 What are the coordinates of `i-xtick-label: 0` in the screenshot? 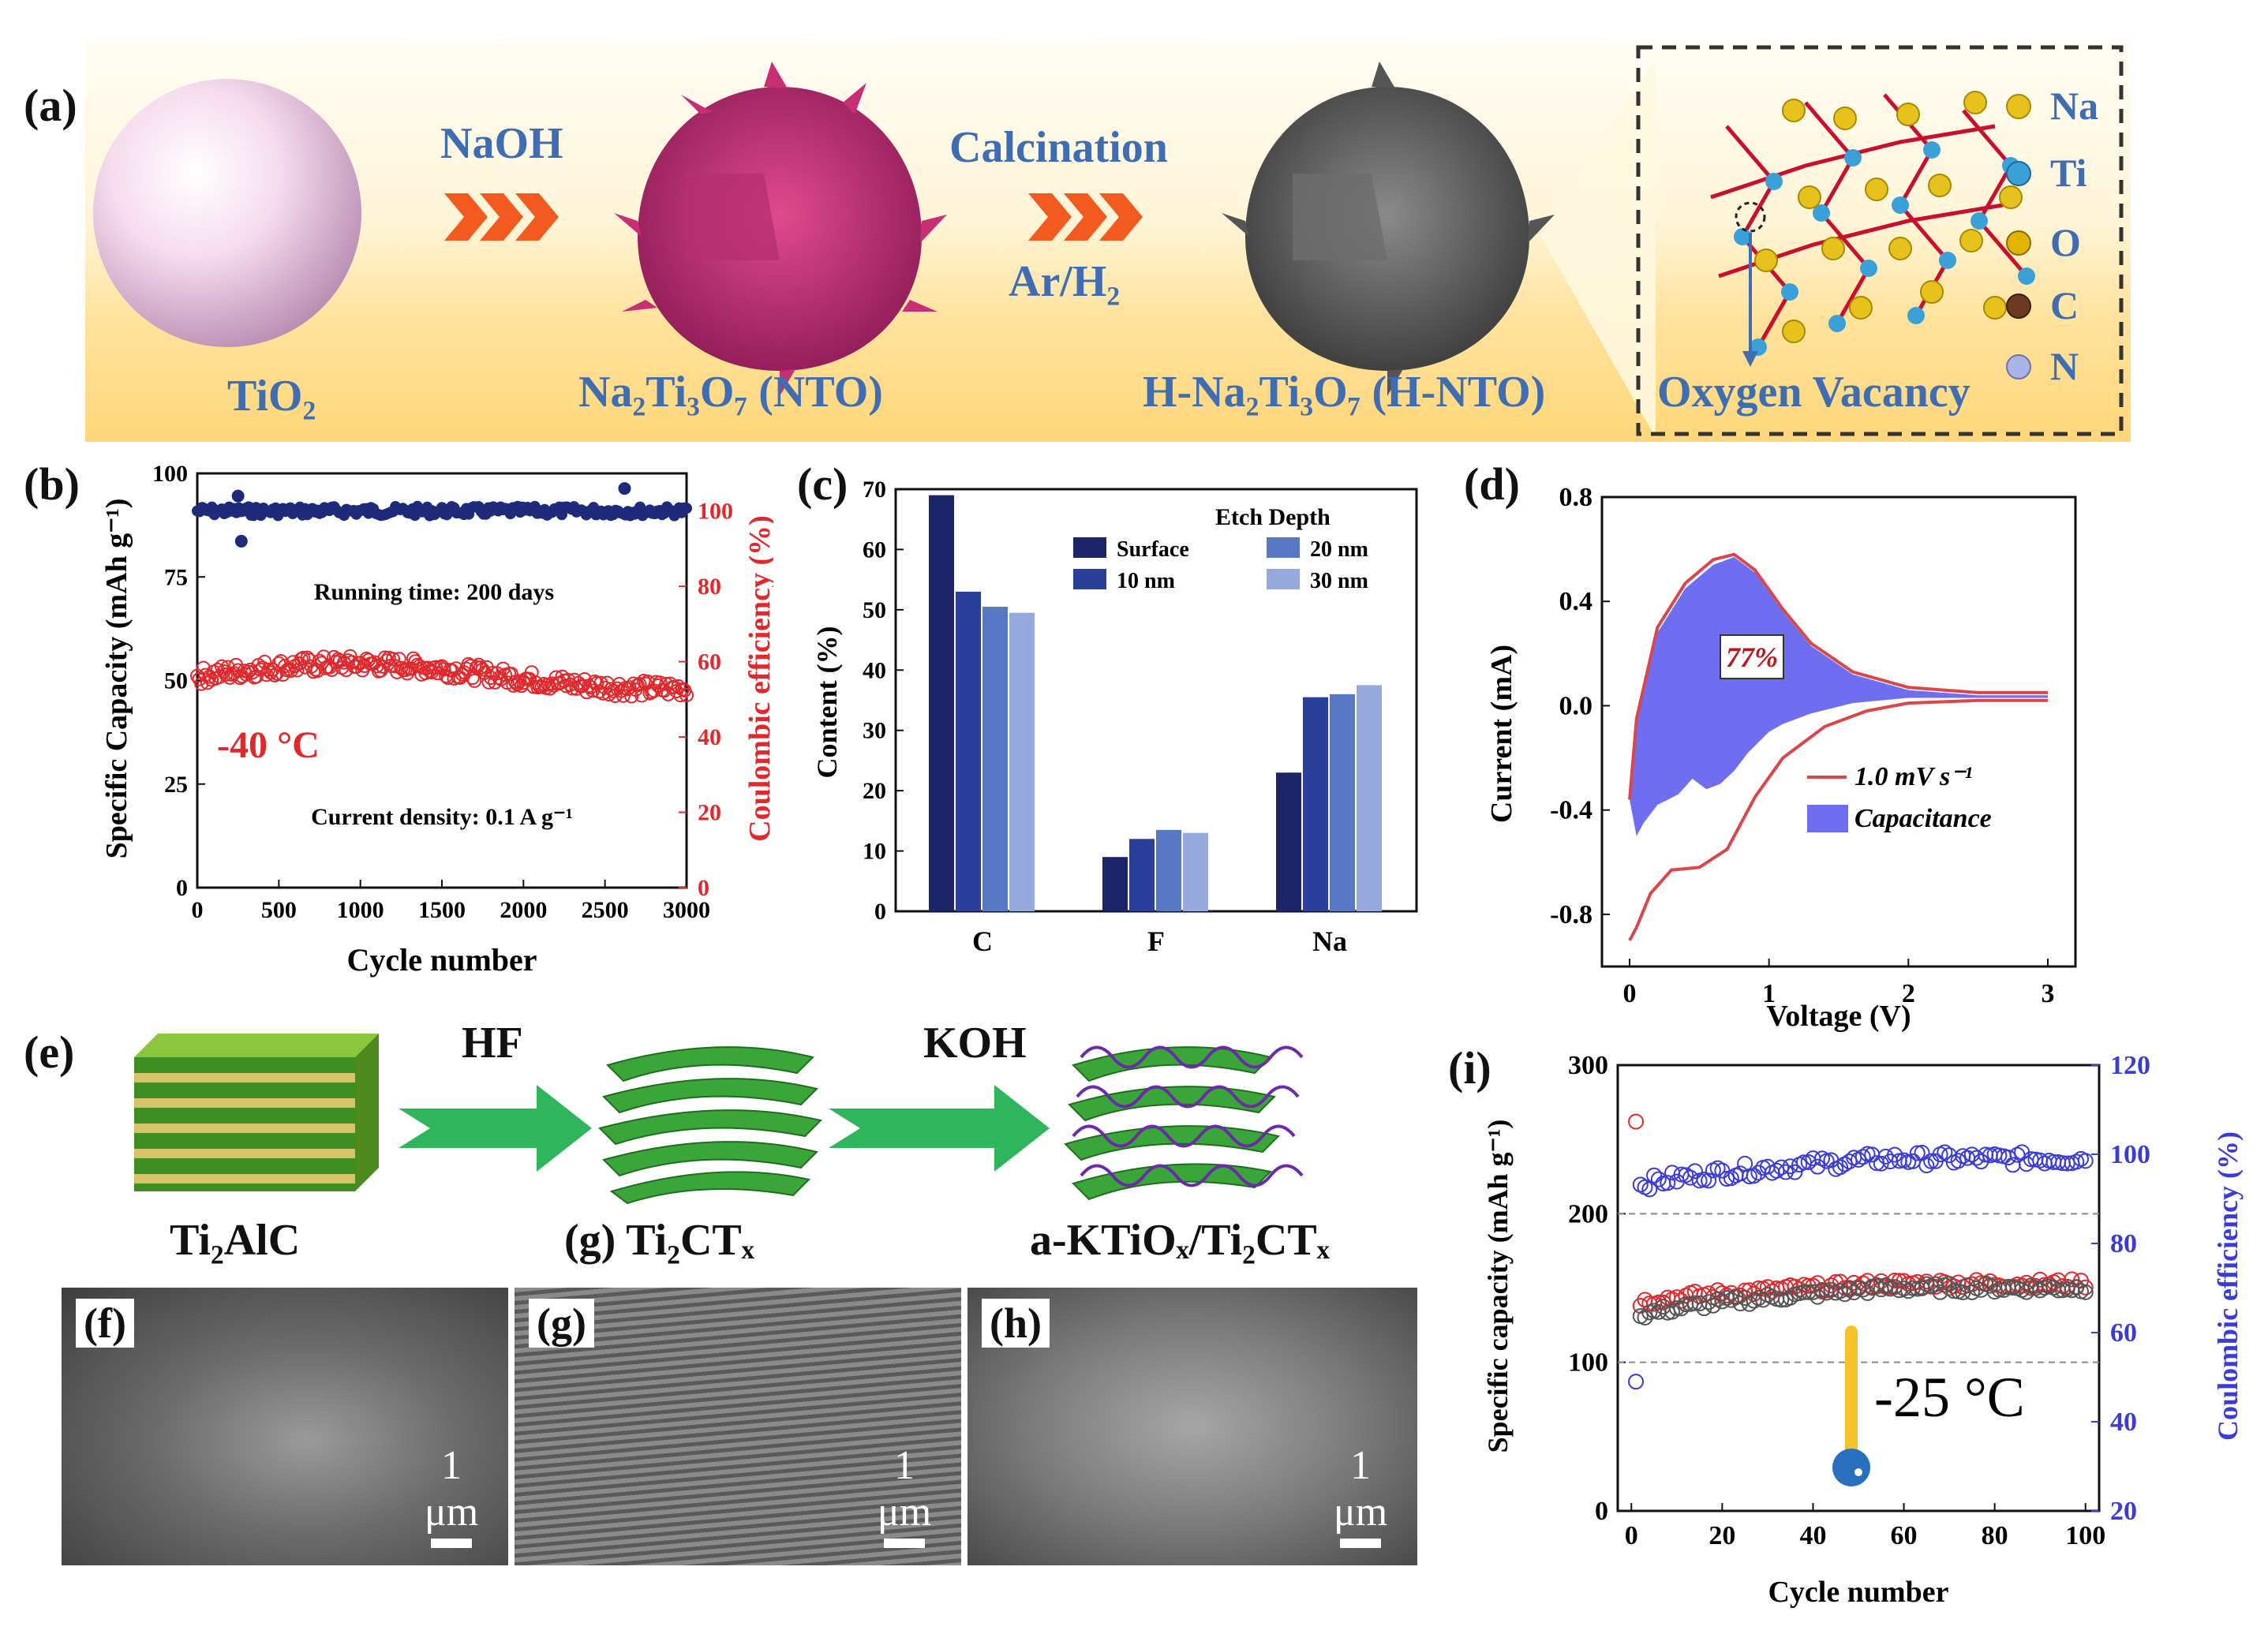 It's located at (1632, 1535).